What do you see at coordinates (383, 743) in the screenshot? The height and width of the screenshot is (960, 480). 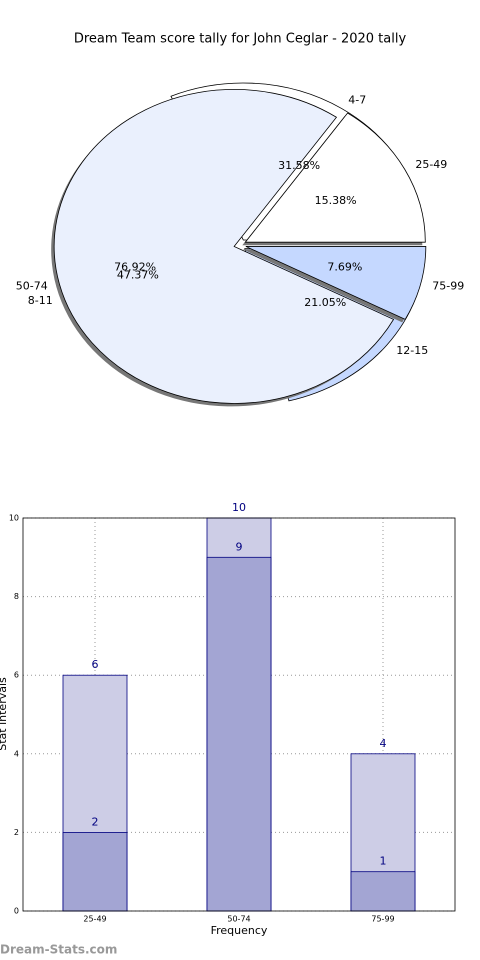 I see `bar-value-label: 4` at bounding box center [383, 743].